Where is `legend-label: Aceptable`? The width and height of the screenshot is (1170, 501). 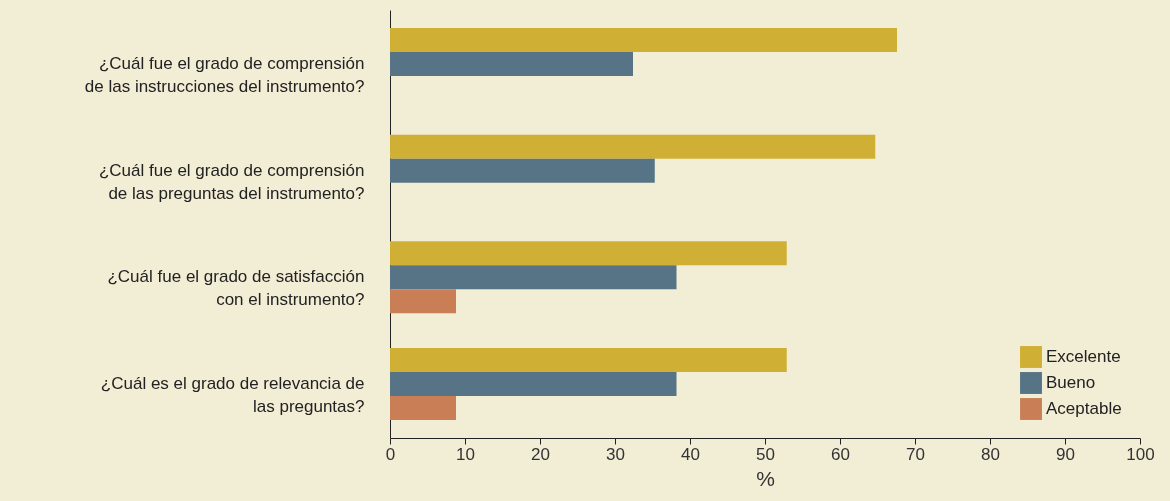 legend-label: Aceptable is located at coordinates (1084, 408).